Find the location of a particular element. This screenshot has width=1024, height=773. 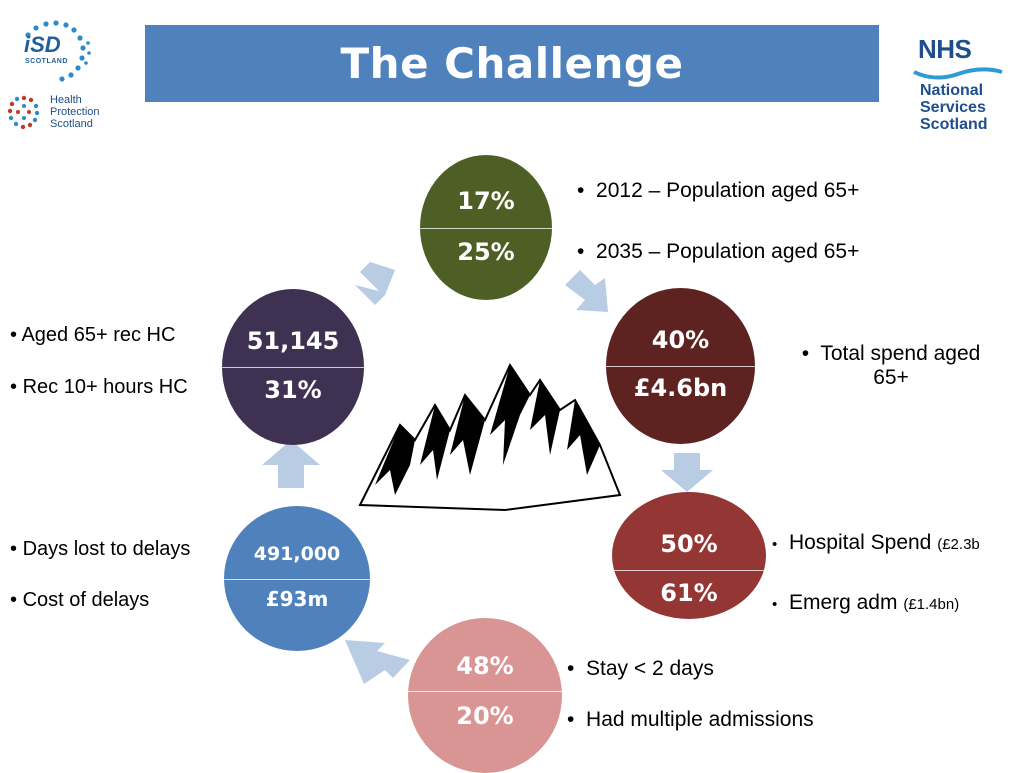

hps-line2: Protection is located at coordinates (75, 112).